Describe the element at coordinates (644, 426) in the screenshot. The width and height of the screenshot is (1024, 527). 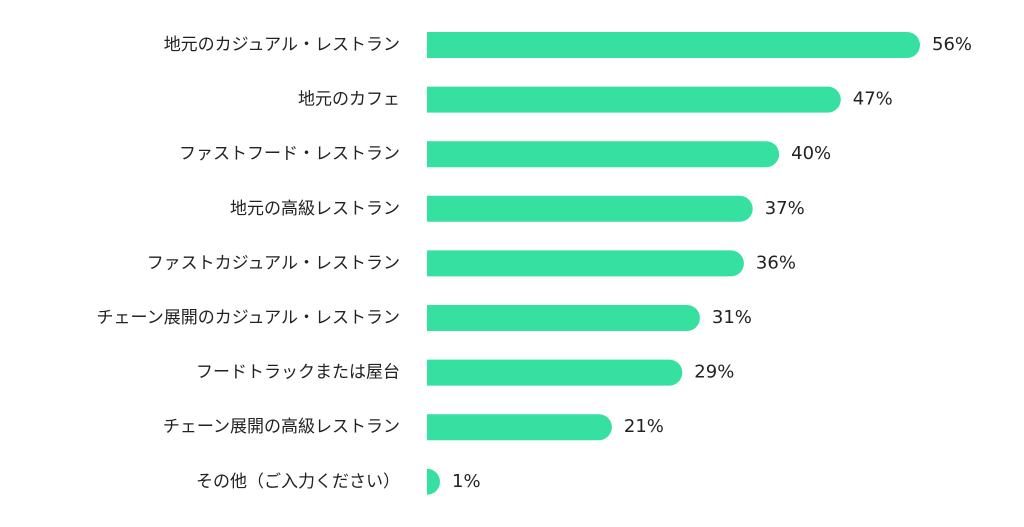
I see `value-label: 21%` at that location.